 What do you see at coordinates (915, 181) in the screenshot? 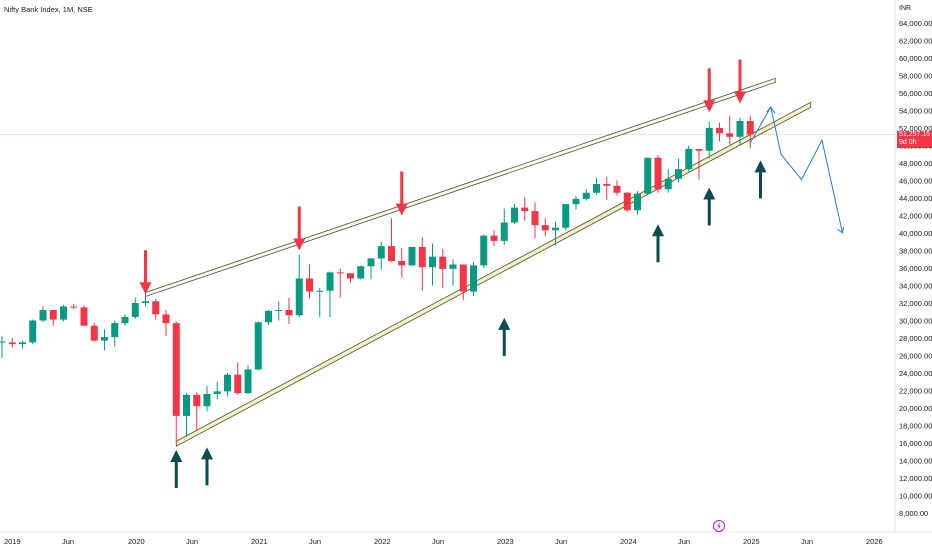
I see `y-tick-label: 46,000.00` at bounding box center [915, 181].